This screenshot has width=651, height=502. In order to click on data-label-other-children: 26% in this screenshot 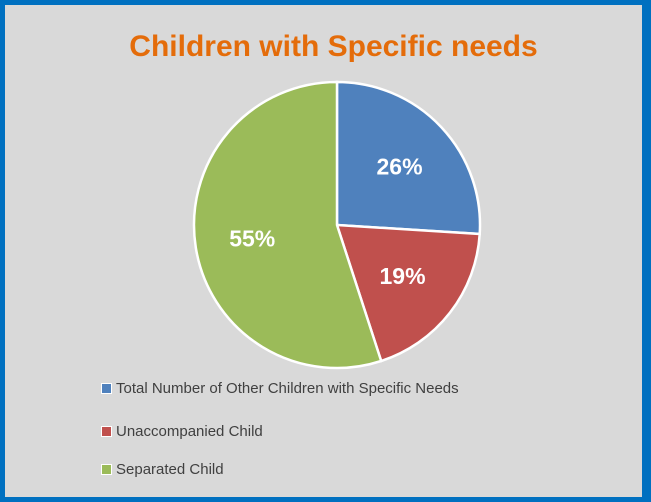, I will do `click(400, 166)`.